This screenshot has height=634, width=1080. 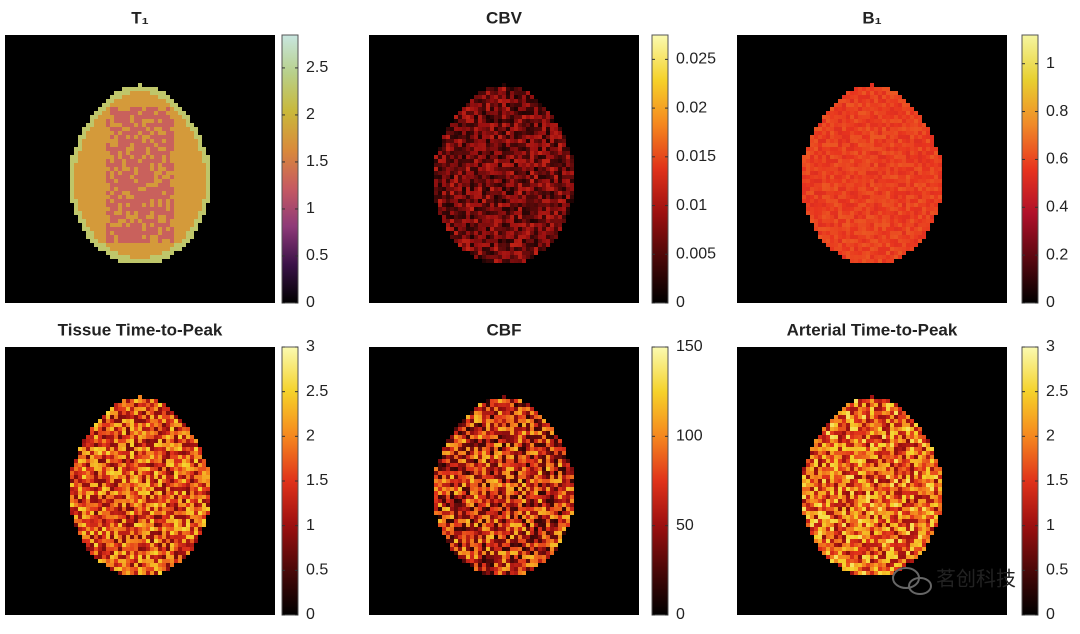 What do you see at coordinates (310, 114) in the screenshot?
I see `colorbar-tick-label: 2` at bounding box center [310, 114].